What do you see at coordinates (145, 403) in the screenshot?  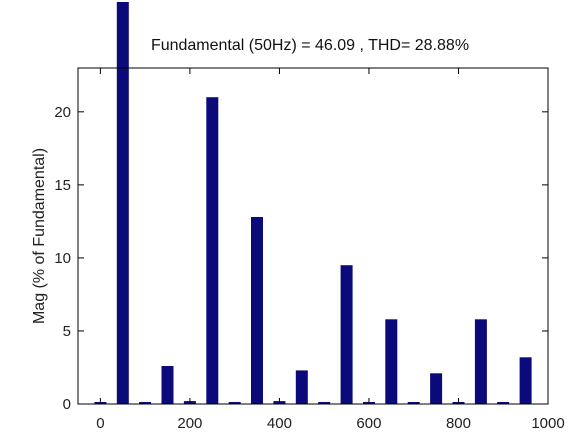 I see `bar-100hz` at bounding box center [145, 403].